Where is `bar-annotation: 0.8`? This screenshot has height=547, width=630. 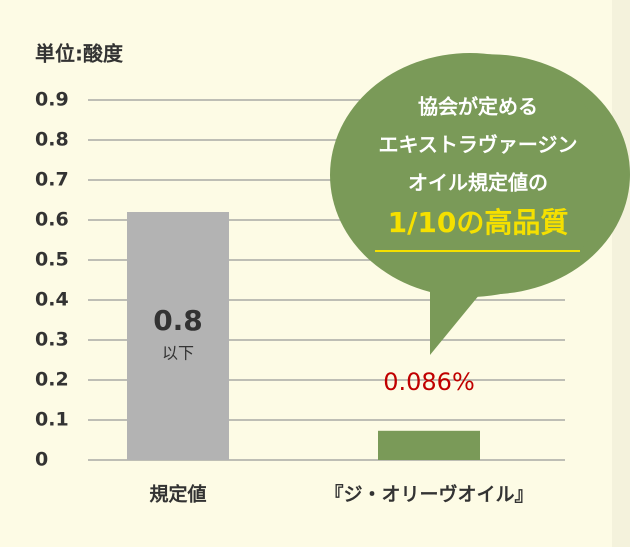 bar-annotation: 0.8 is located at coordinates (178, 320).